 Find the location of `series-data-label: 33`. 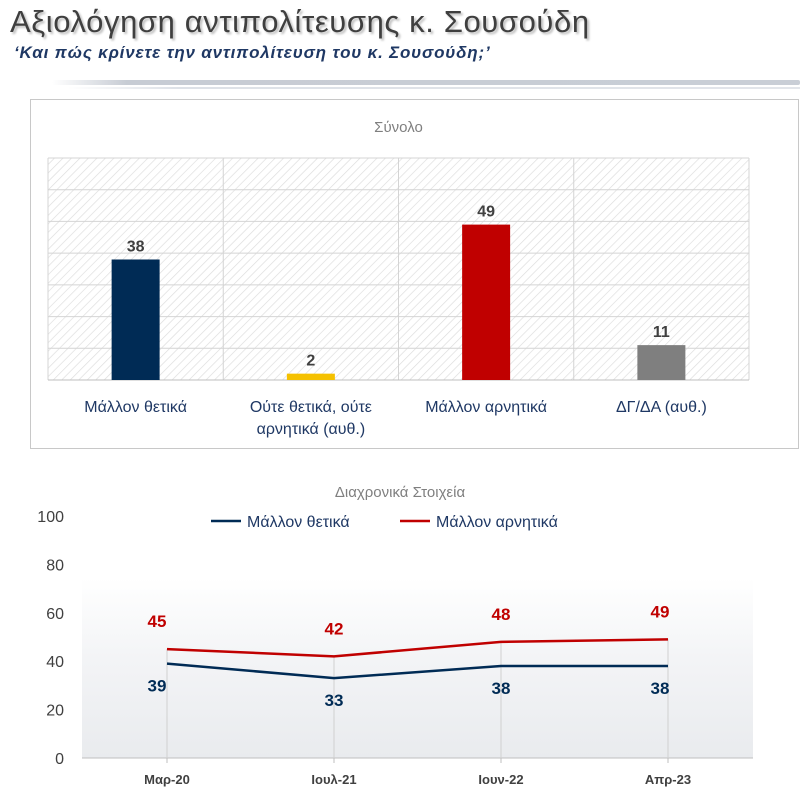

series-data-label: 33 is located at coordinates (334, 700).